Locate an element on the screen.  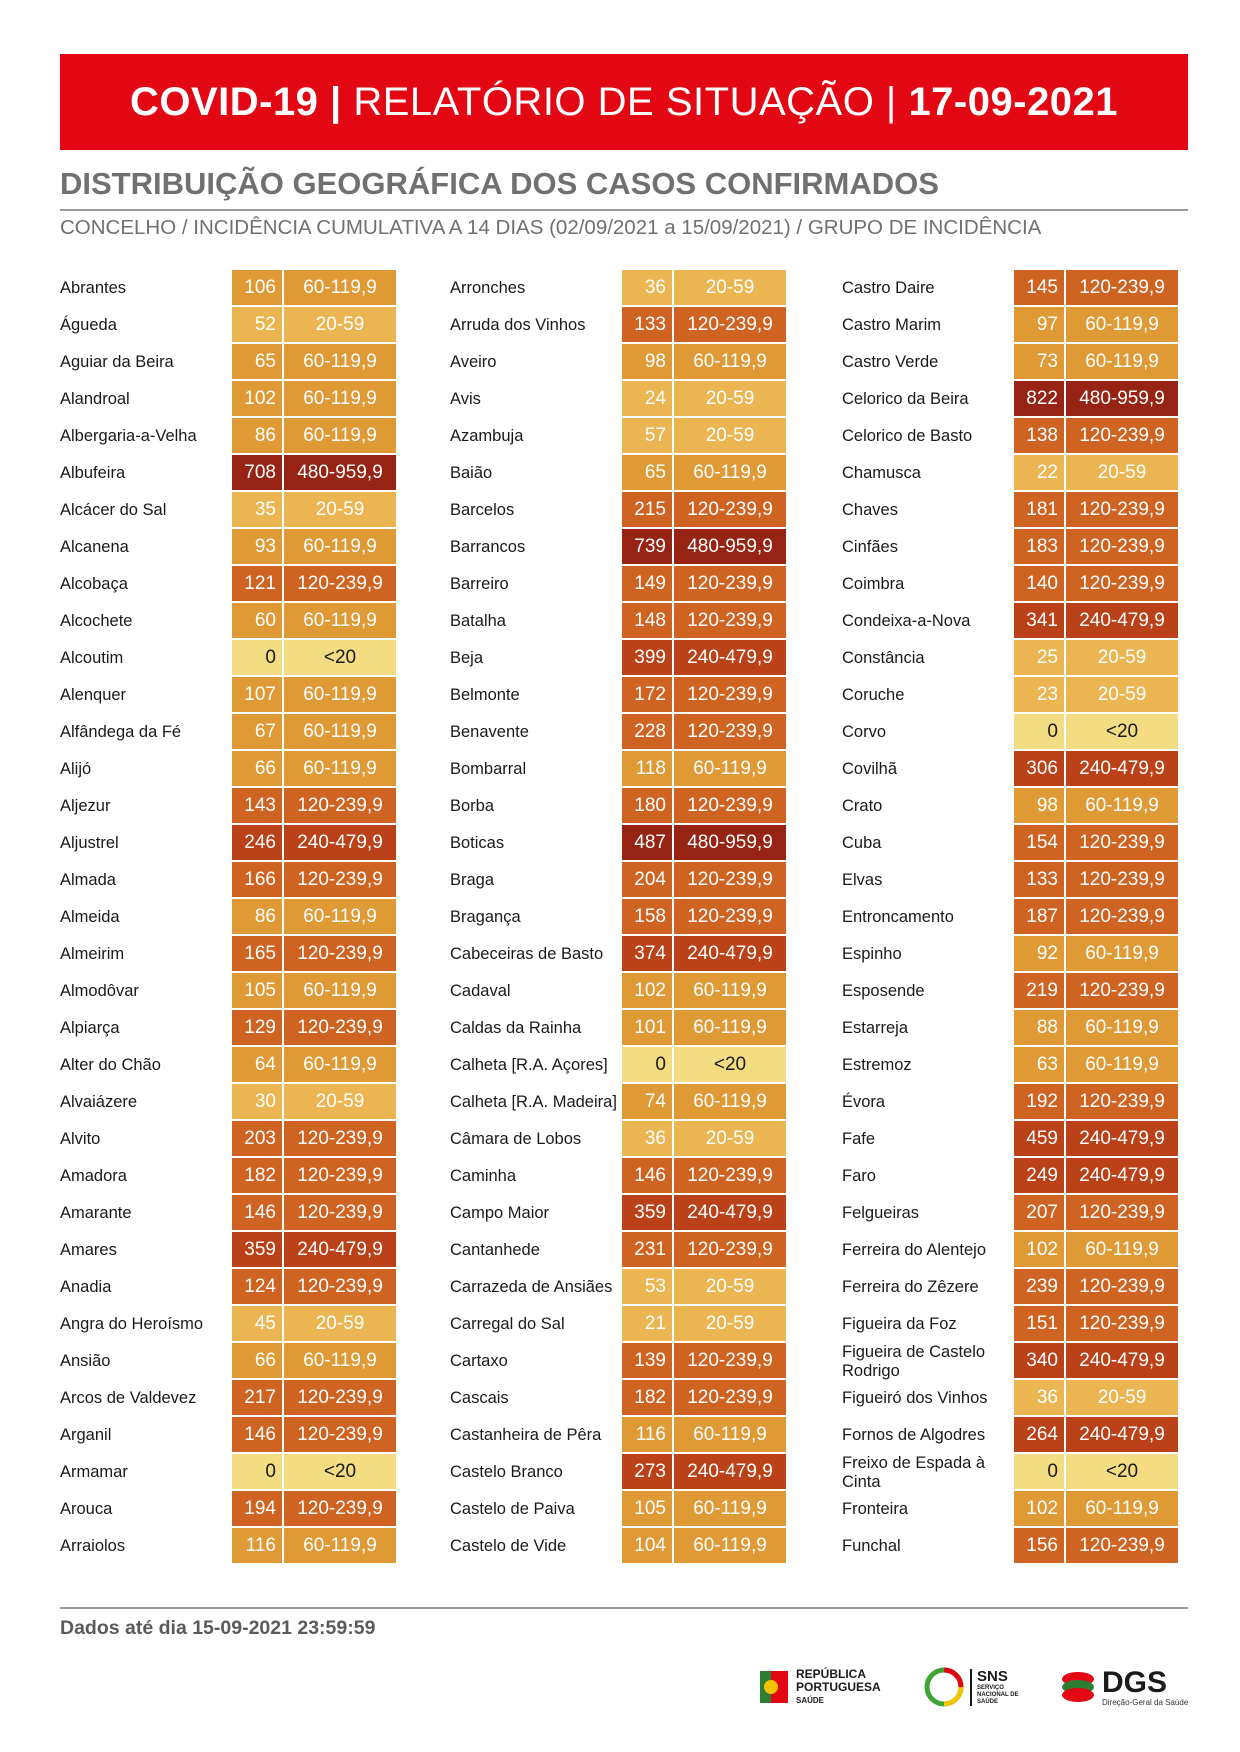
municipality-name: Alpiarça is located at coordinates (90, 1028).